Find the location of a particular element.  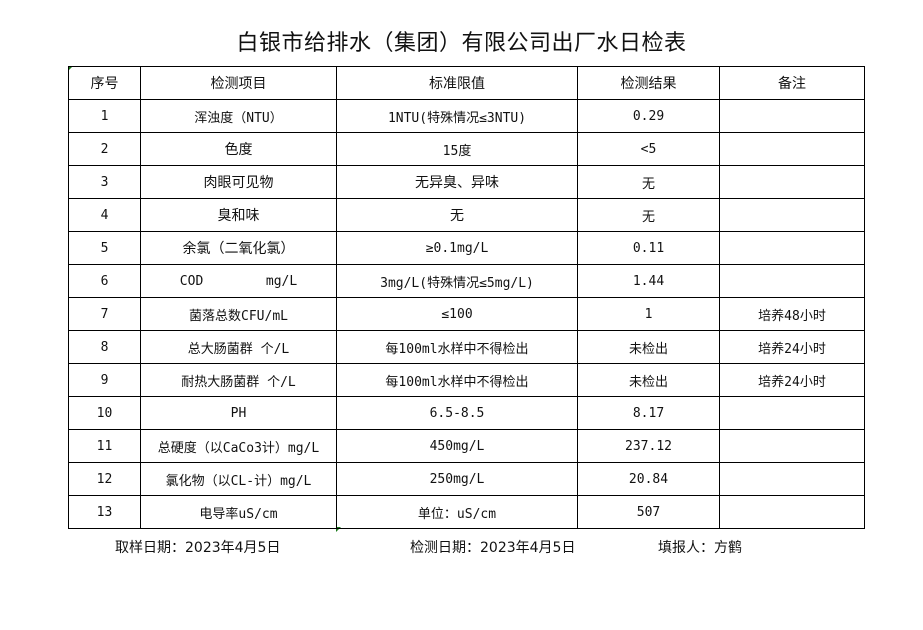

table-row: 3 肉眼可见物 无异臭、异味无 is located at coordinates (466, 182).